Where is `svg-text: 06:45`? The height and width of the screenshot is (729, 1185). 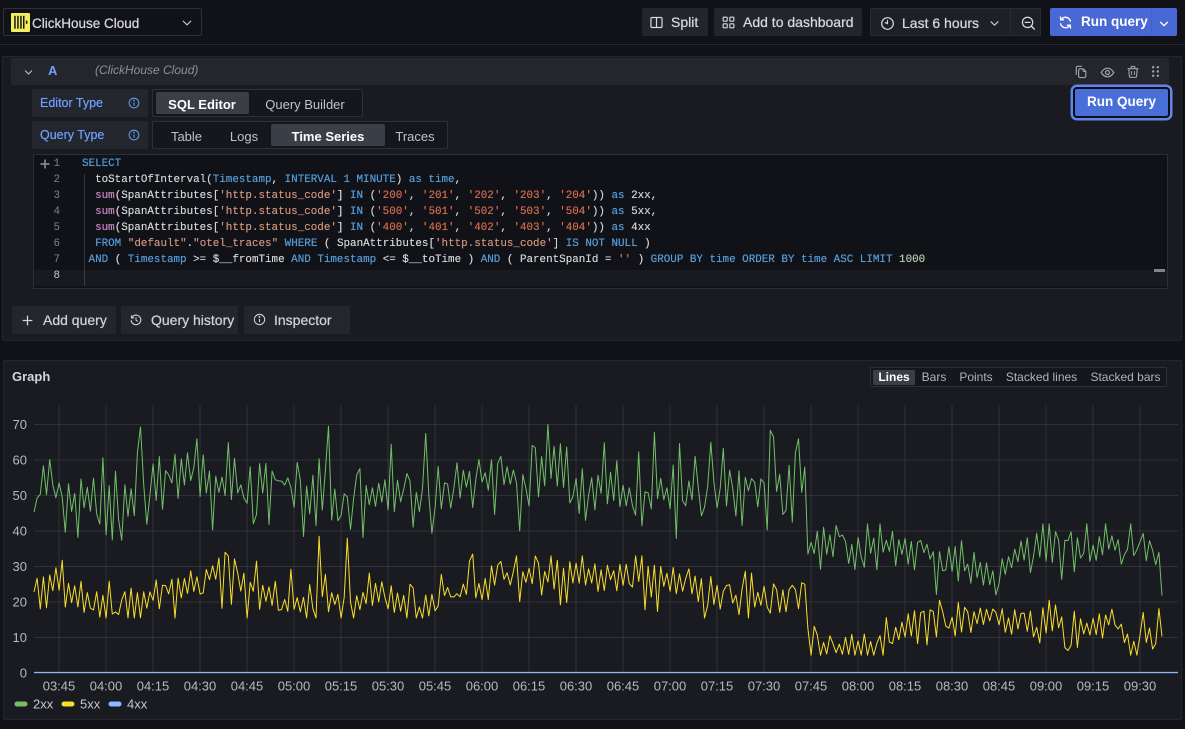
svg-text: 06:45 is located at coordinates (623, 686).